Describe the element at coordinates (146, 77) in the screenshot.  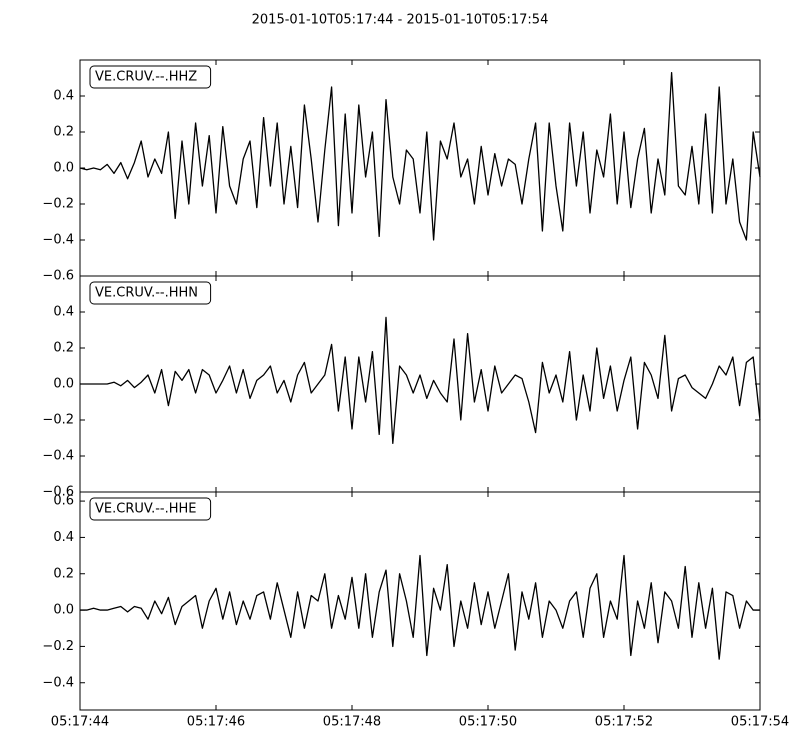
I see `trace-label: VE.CRUV.--.HHZ` at that location.